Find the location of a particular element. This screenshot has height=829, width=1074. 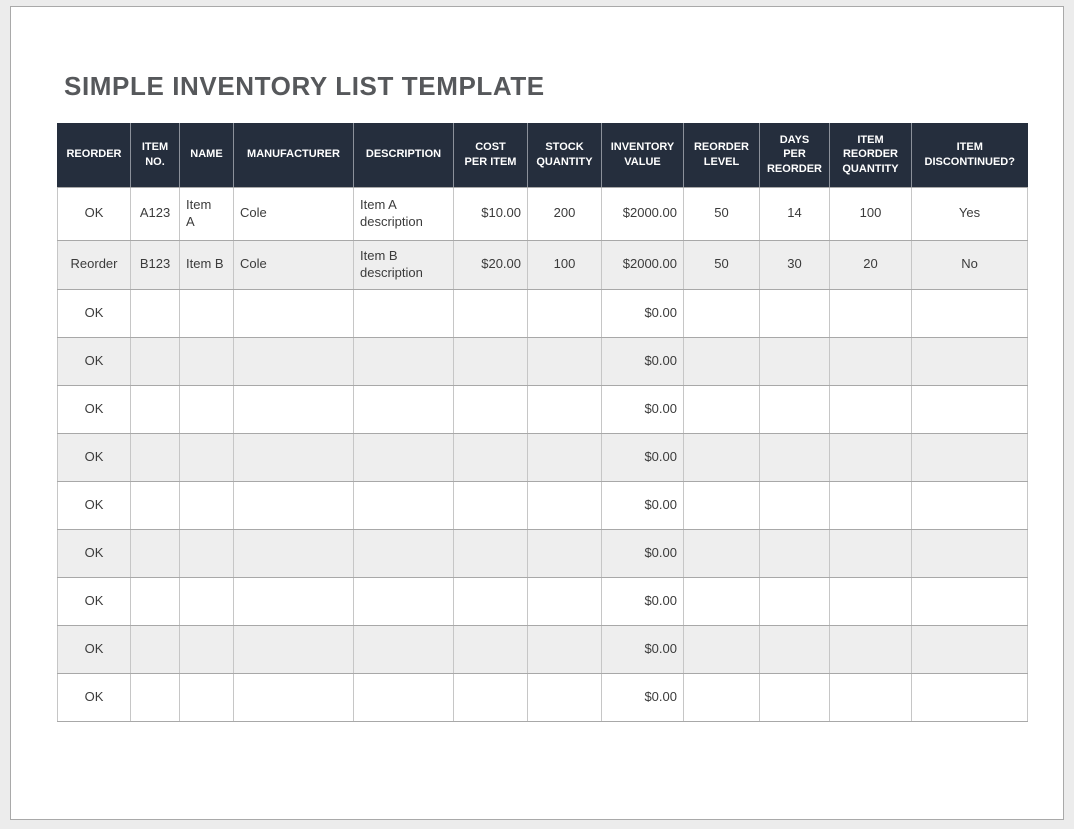

cell-name: Item A is located at coordinates (206, 213).